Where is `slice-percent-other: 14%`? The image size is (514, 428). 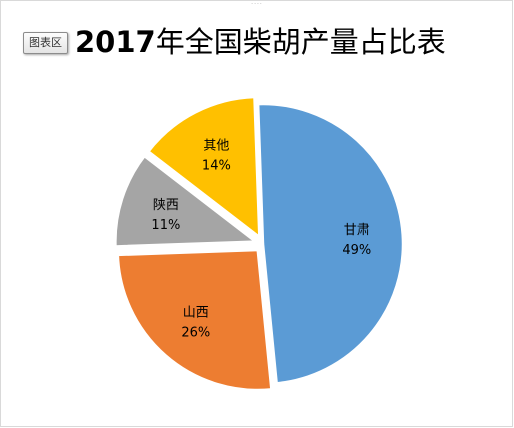 slice-percent-other: 14% is located at coordinates (216, 165).